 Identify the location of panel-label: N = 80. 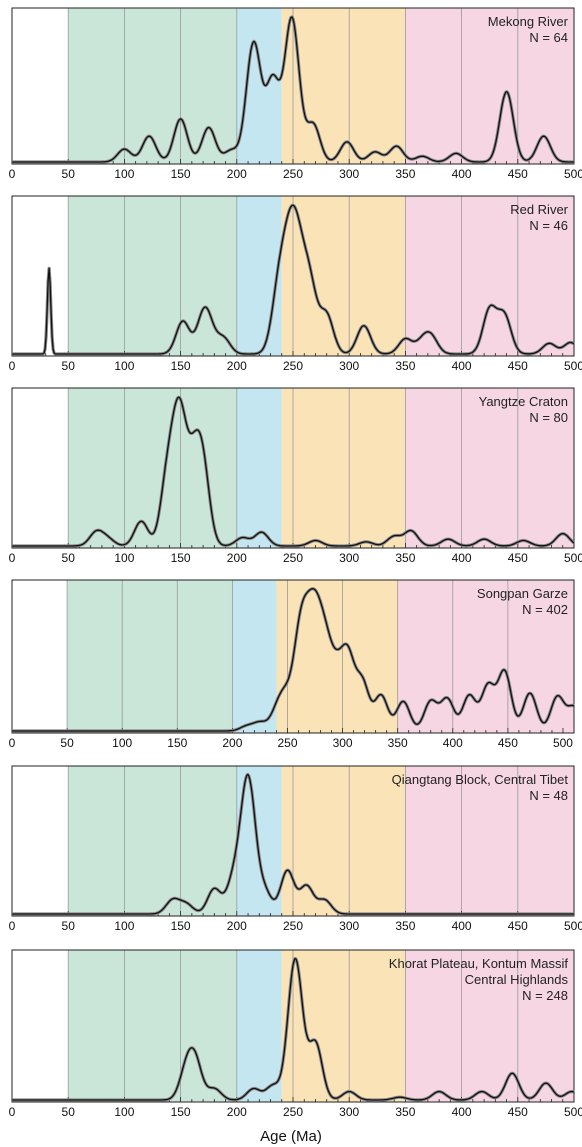
(548, 417).